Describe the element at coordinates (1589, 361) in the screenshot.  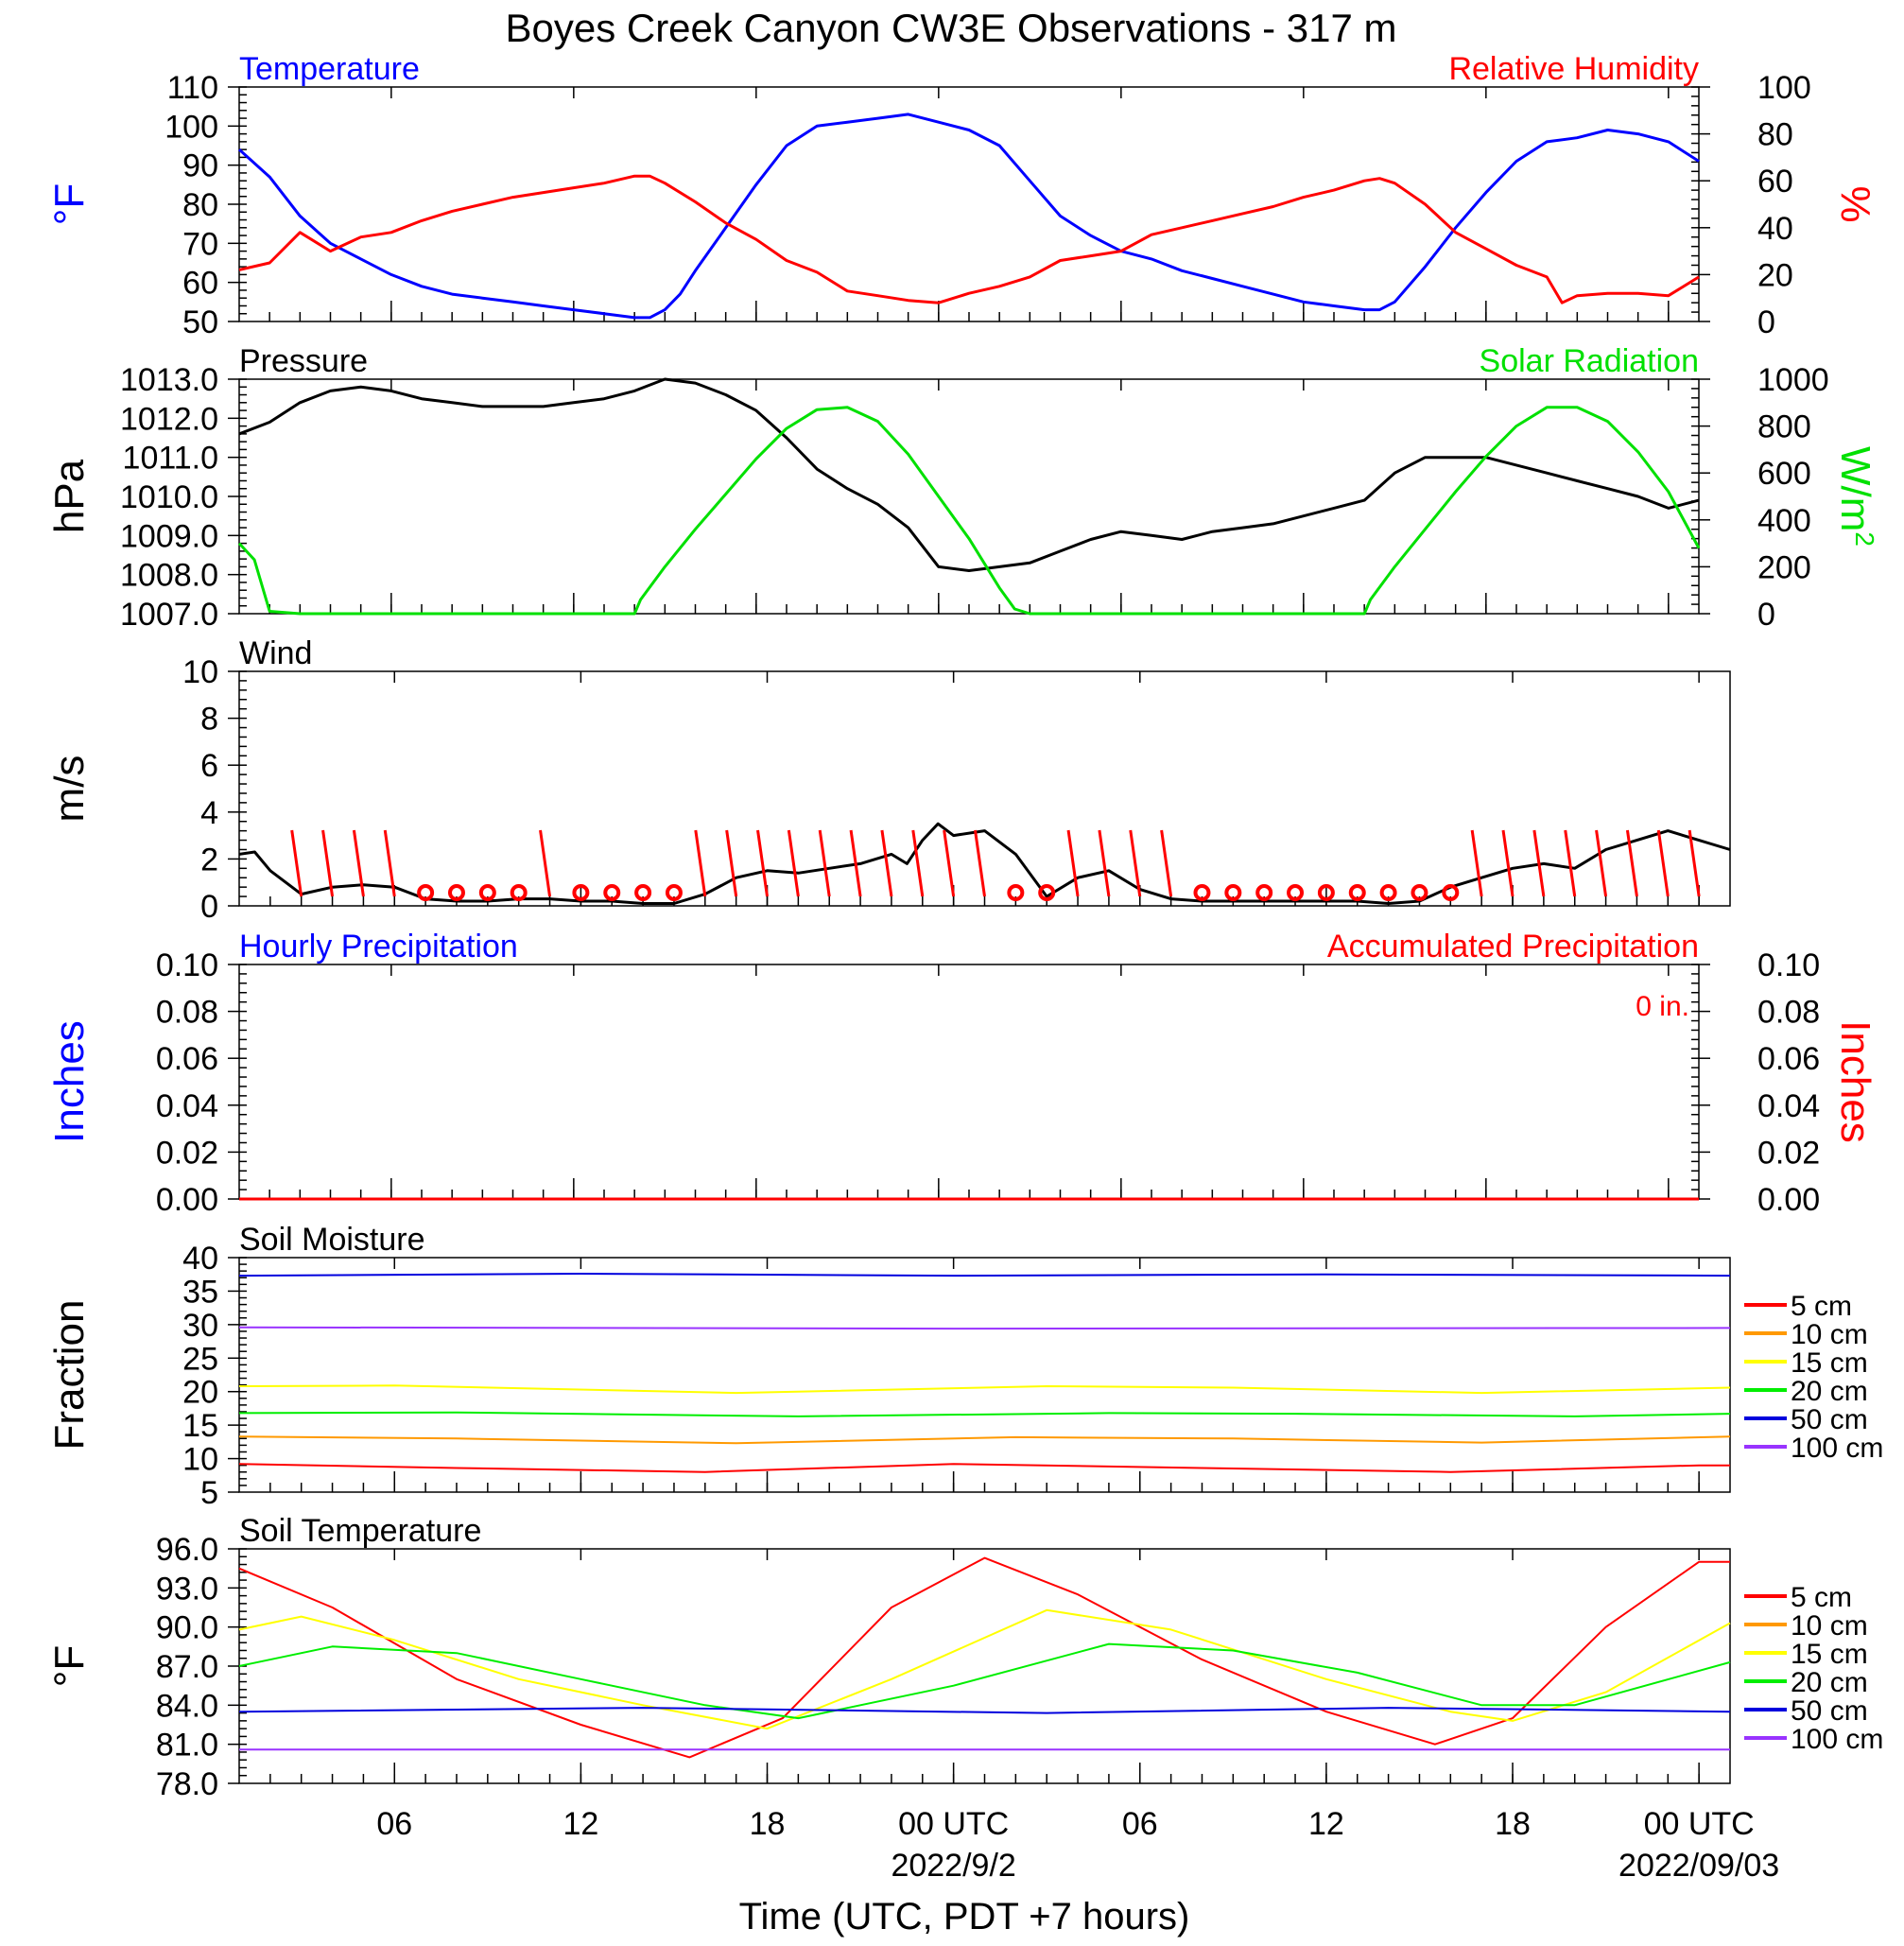
I see `panel-title-right: Solar Radiation` at that location.